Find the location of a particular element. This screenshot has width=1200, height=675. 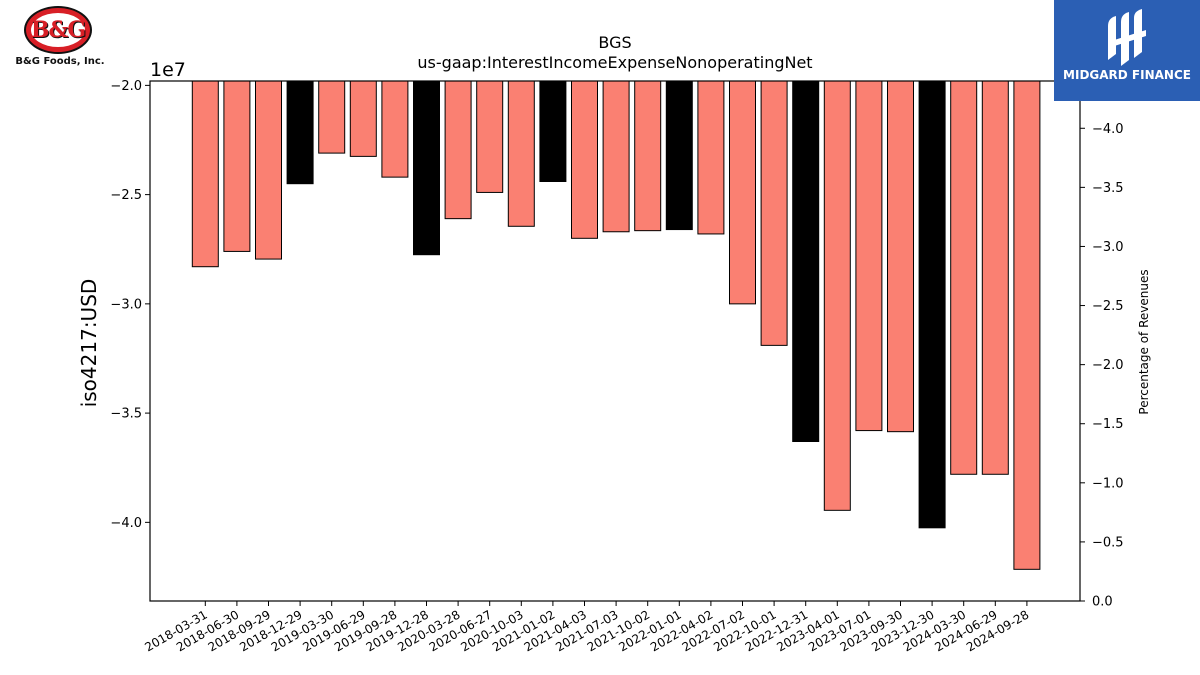

y-axis-ticks: −2.0 −2.5 −3.0 −3.5 −4.0 is located at coordinates (130, 305).